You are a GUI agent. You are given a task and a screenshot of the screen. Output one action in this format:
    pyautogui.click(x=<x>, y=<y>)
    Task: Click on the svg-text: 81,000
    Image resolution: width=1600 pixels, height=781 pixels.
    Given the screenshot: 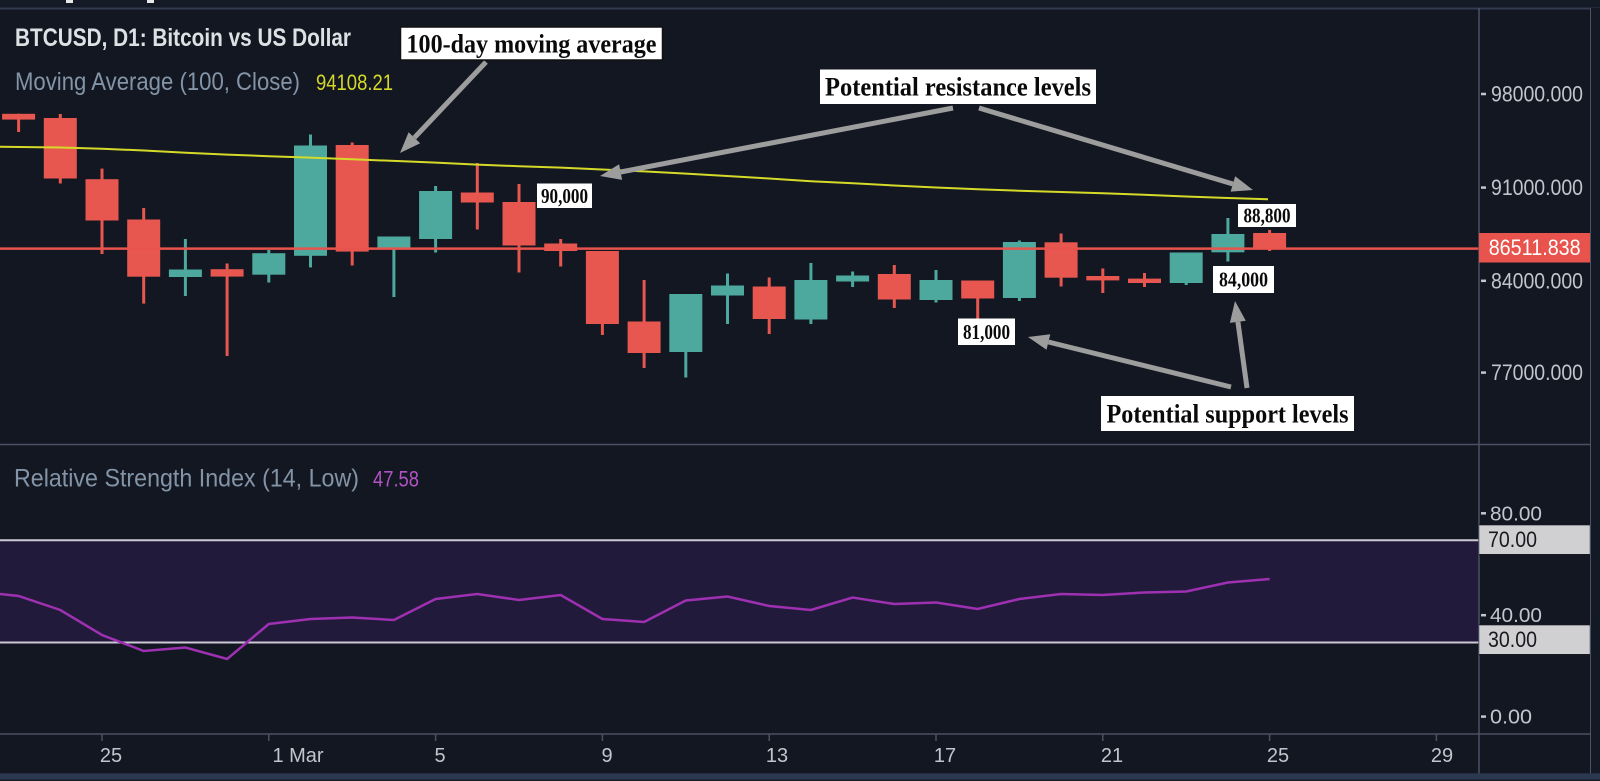 What is the action you would take?
    pyautogui.click(x=986, y=332)
    